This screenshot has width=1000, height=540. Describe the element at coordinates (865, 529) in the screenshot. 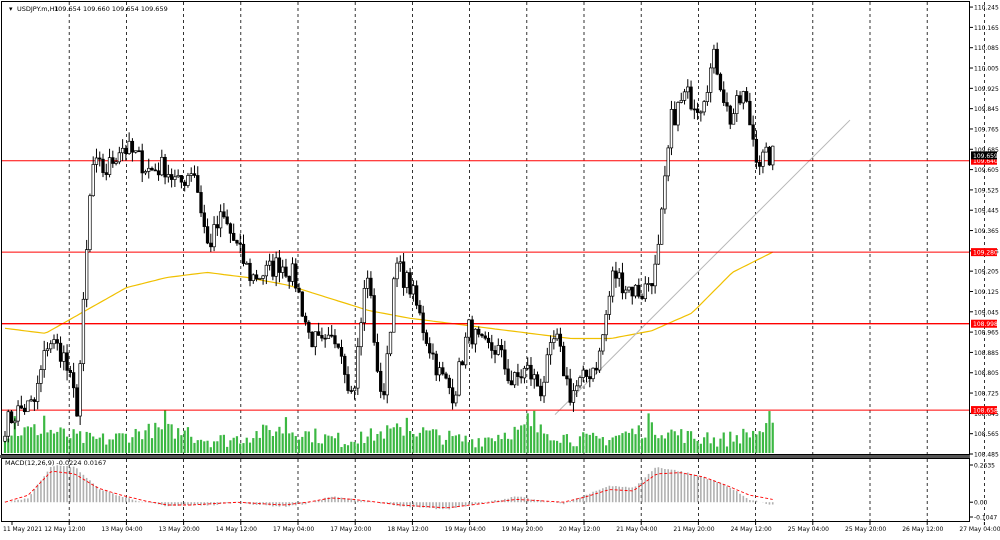

I see `time-tick-label: 25 May 20:00` at that location.